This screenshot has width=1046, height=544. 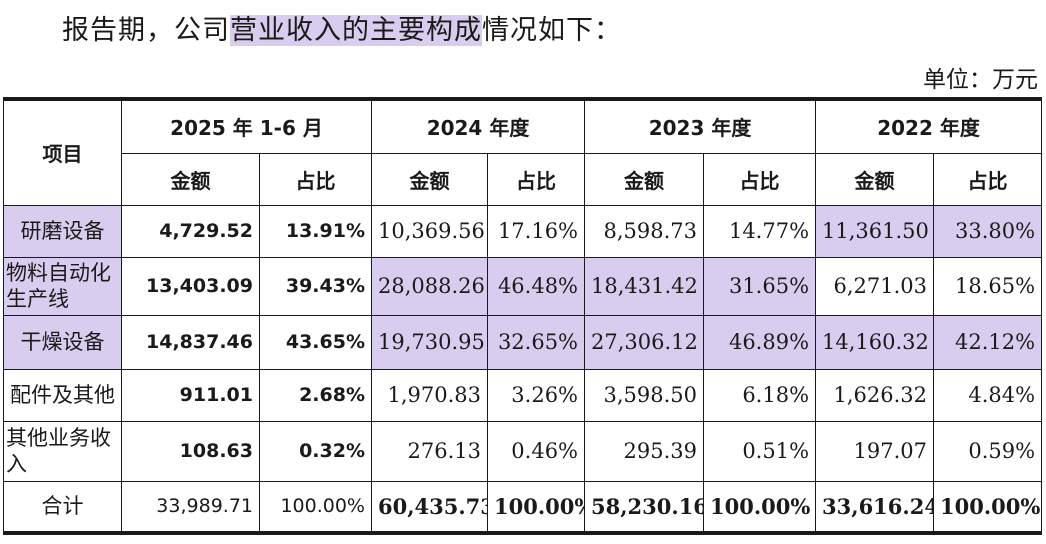 What do you see at coordinates (644, 507) in the screenshot?
I see `table-cell: 58,230.16` at bounding box center [644, 507].